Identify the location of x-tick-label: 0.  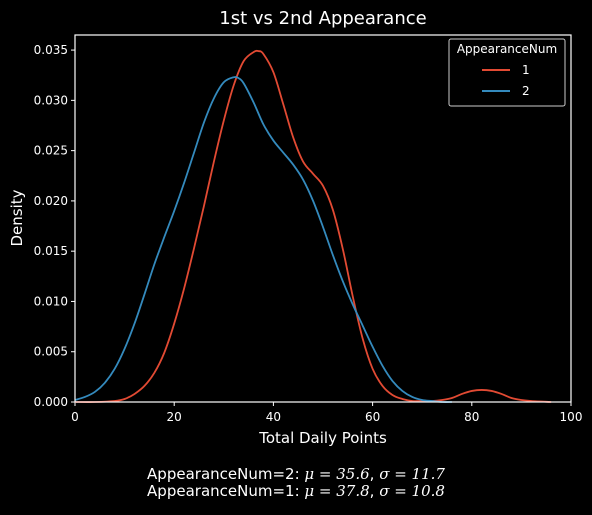
(75, 417).